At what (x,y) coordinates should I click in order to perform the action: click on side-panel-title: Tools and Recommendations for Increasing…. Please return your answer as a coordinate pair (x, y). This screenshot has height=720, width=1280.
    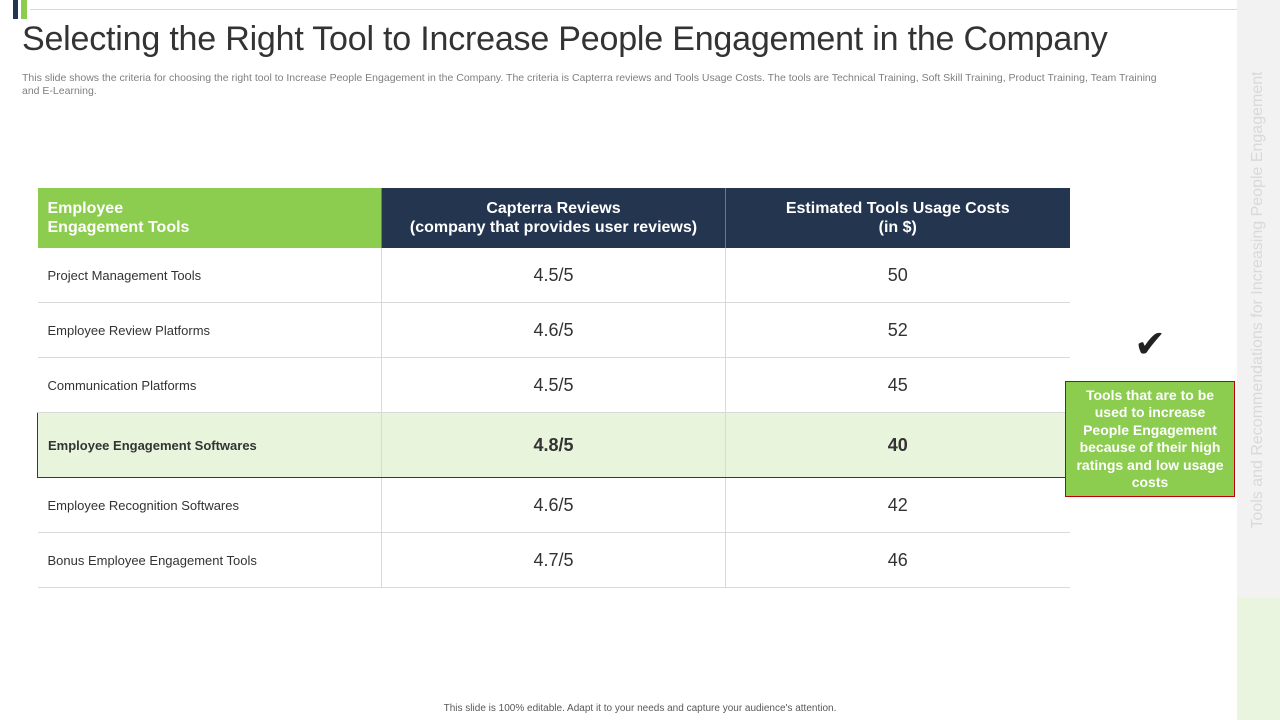
    Looking at the image, I should click on (1257, 300).